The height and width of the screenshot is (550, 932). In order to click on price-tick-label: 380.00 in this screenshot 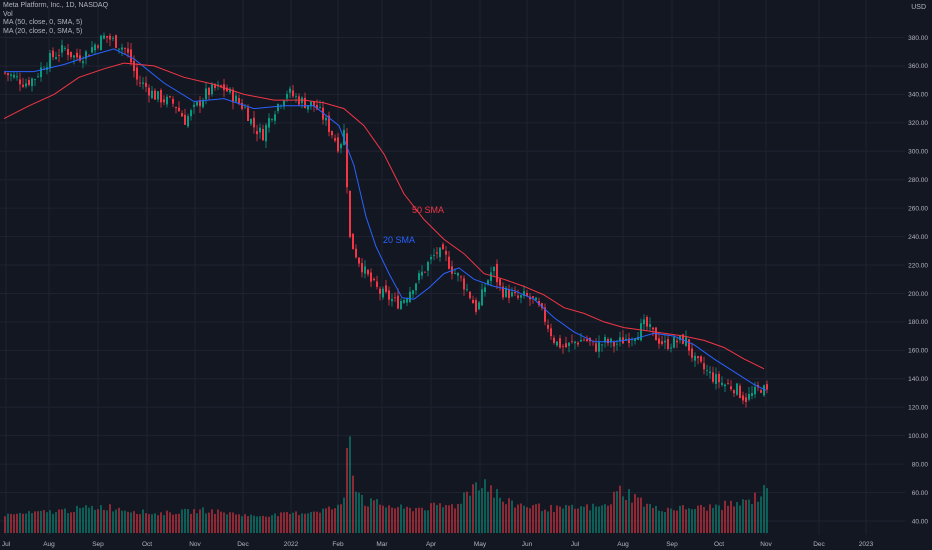, I will do `click(918, 38)`.